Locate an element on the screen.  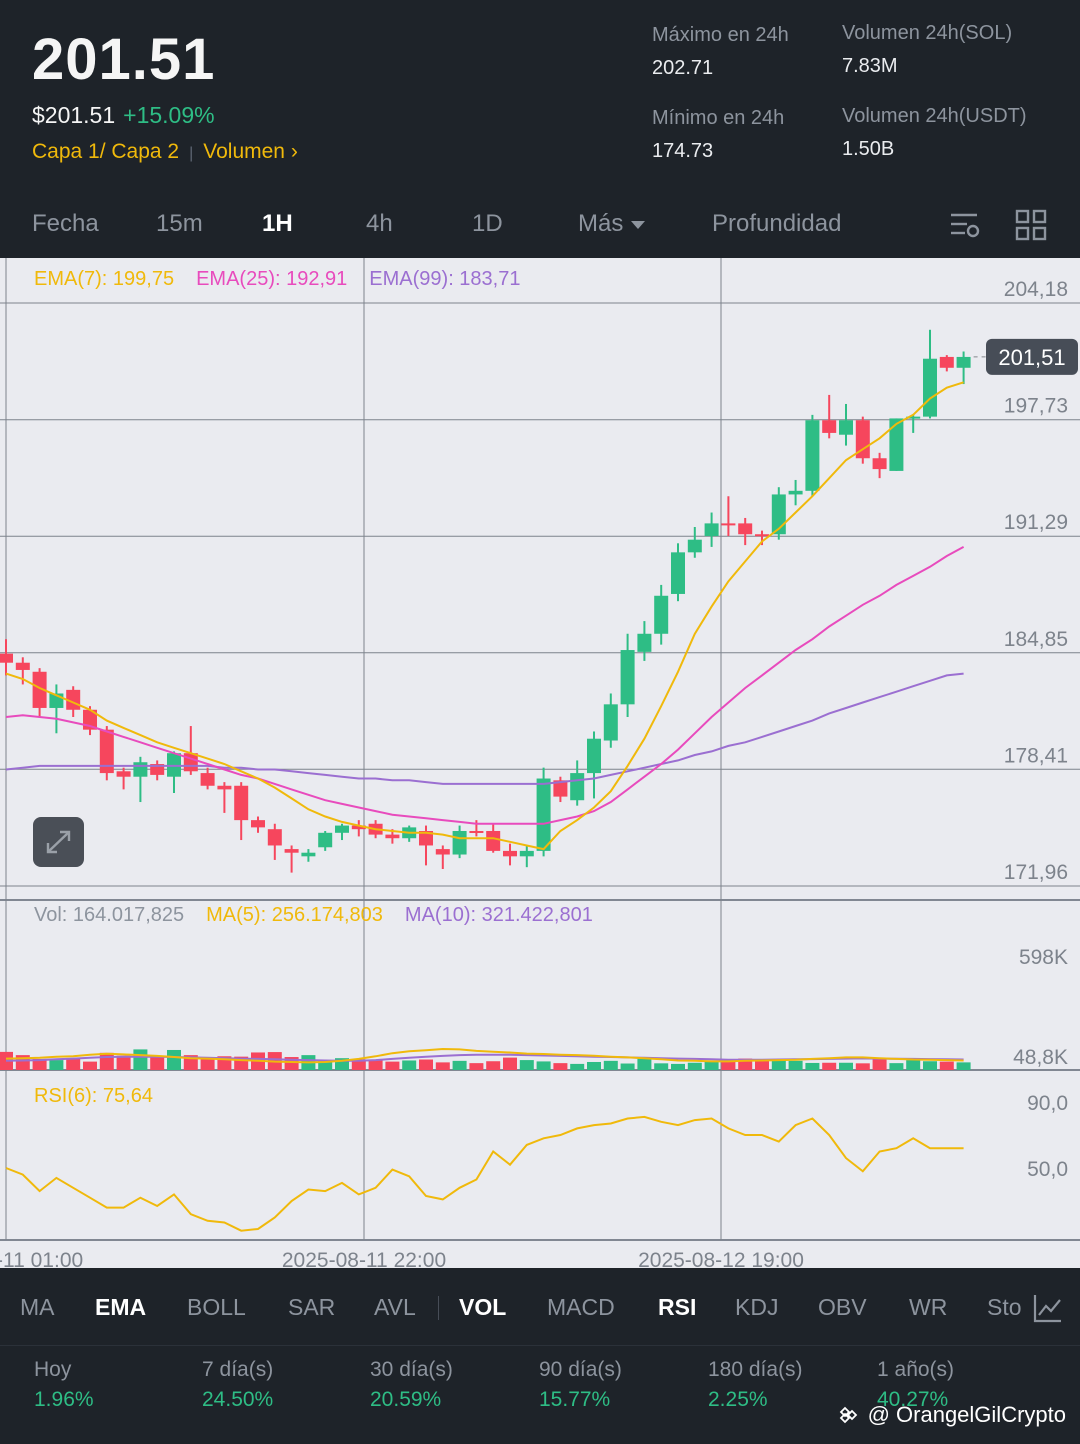
tab-fecha: Fecha is located at coordinates (65, 223).